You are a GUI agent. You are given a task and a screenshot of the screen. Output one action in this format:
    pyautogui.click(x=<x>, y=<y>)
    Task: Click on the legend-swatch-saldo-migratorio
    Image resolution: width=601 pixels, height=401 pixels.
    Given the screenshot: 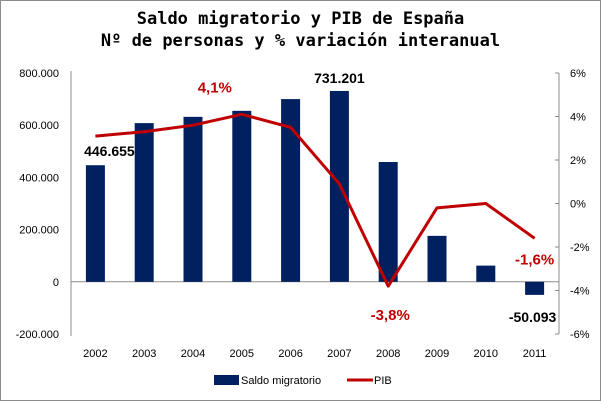 What is the action you would take?
    pyautogui.click(x=226, y=380)
    